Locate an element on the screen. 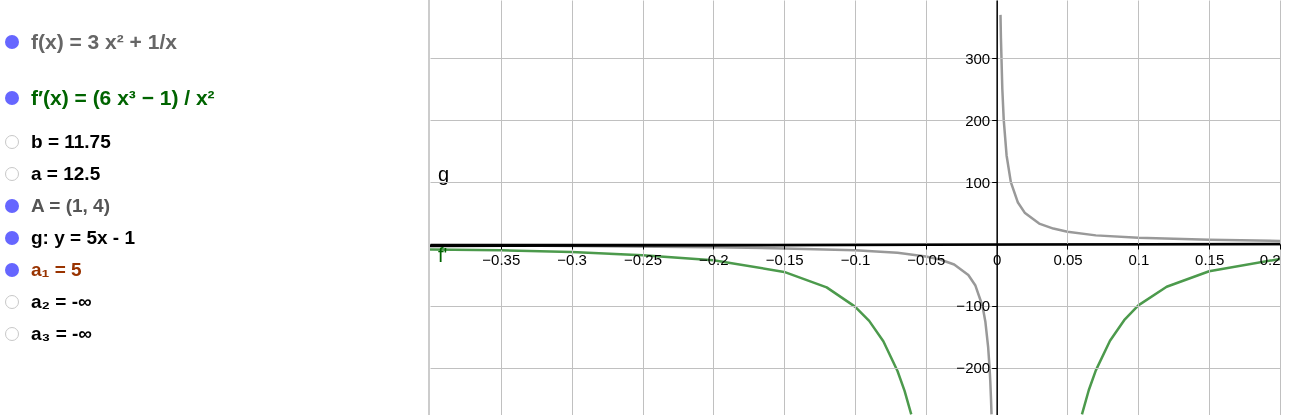 The width and height of the screenshot is (1297, 415). text: f(x) = 3 x² + 1/x is located at coordinates (104, 42).